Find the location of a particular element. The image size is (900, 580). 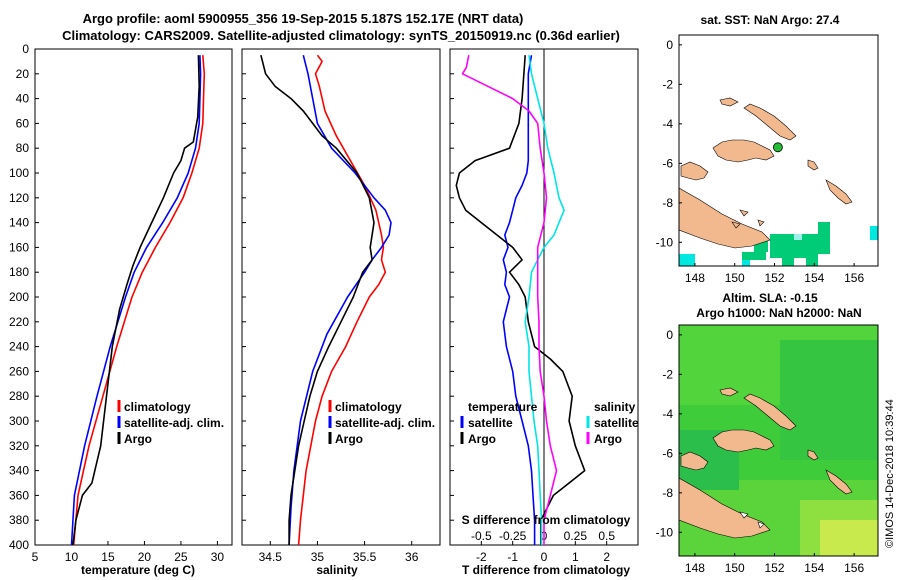

difference-series is located at coordinates (520, 297).